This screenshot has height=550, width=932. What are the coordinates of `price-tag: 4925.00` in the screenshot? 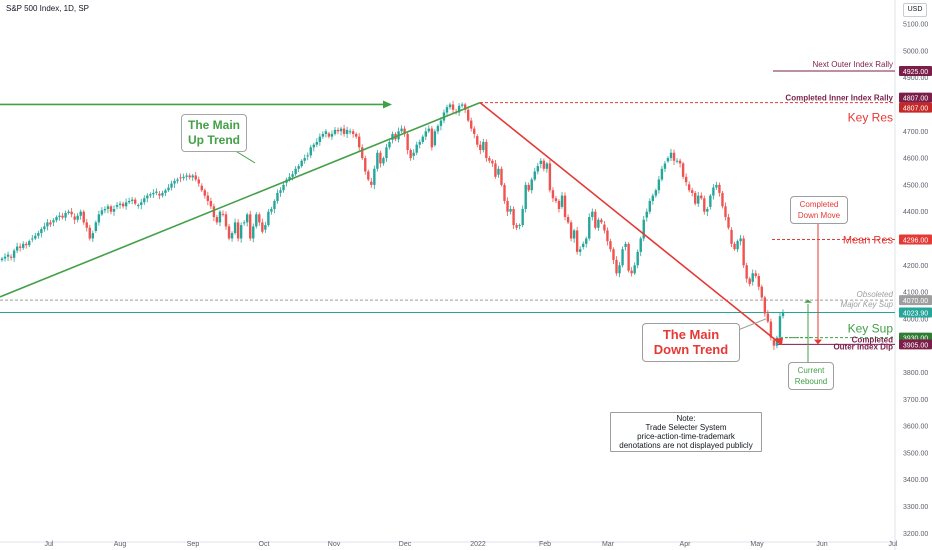 It's located at (915, 70).